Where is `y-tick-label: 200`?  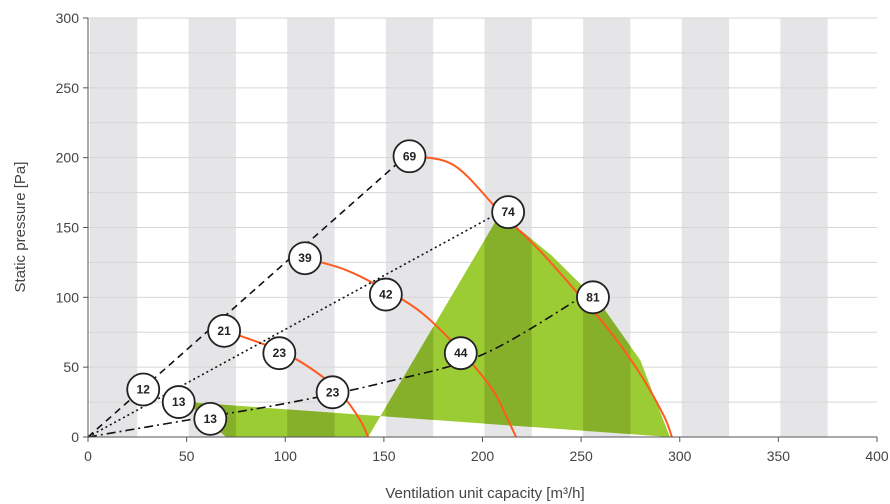
y-tick-label: 200 is located at coordinates (68, 158).